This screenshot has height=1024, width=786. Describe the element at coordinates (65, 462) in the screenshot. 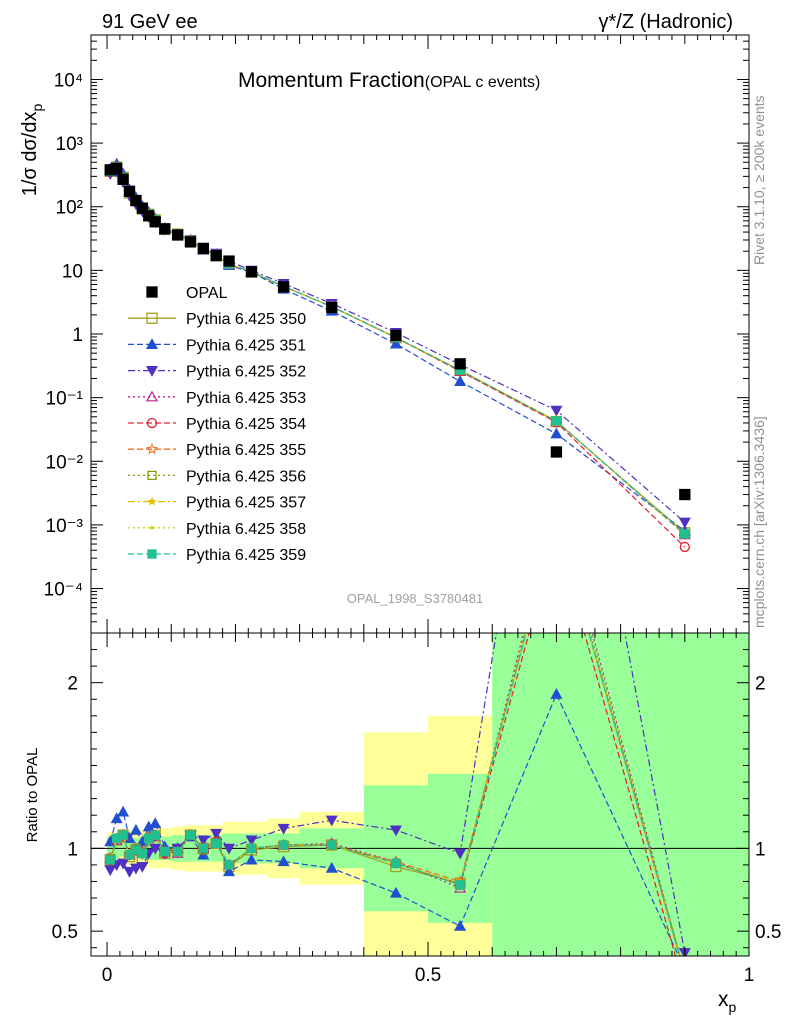

I see `main-ytick-label-6: 10⁻²` at that location.